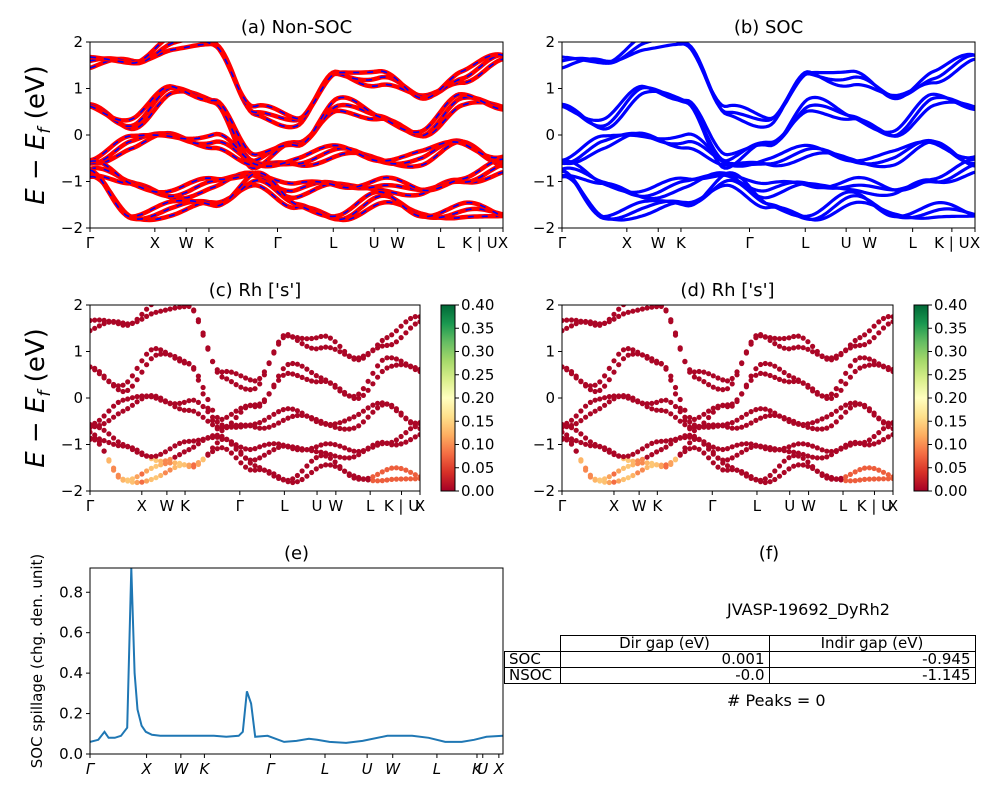  What do you see at coordinates (789, 506) in the screenshot?
I see `x-tick-label: U` at bounding box center [789, 506].